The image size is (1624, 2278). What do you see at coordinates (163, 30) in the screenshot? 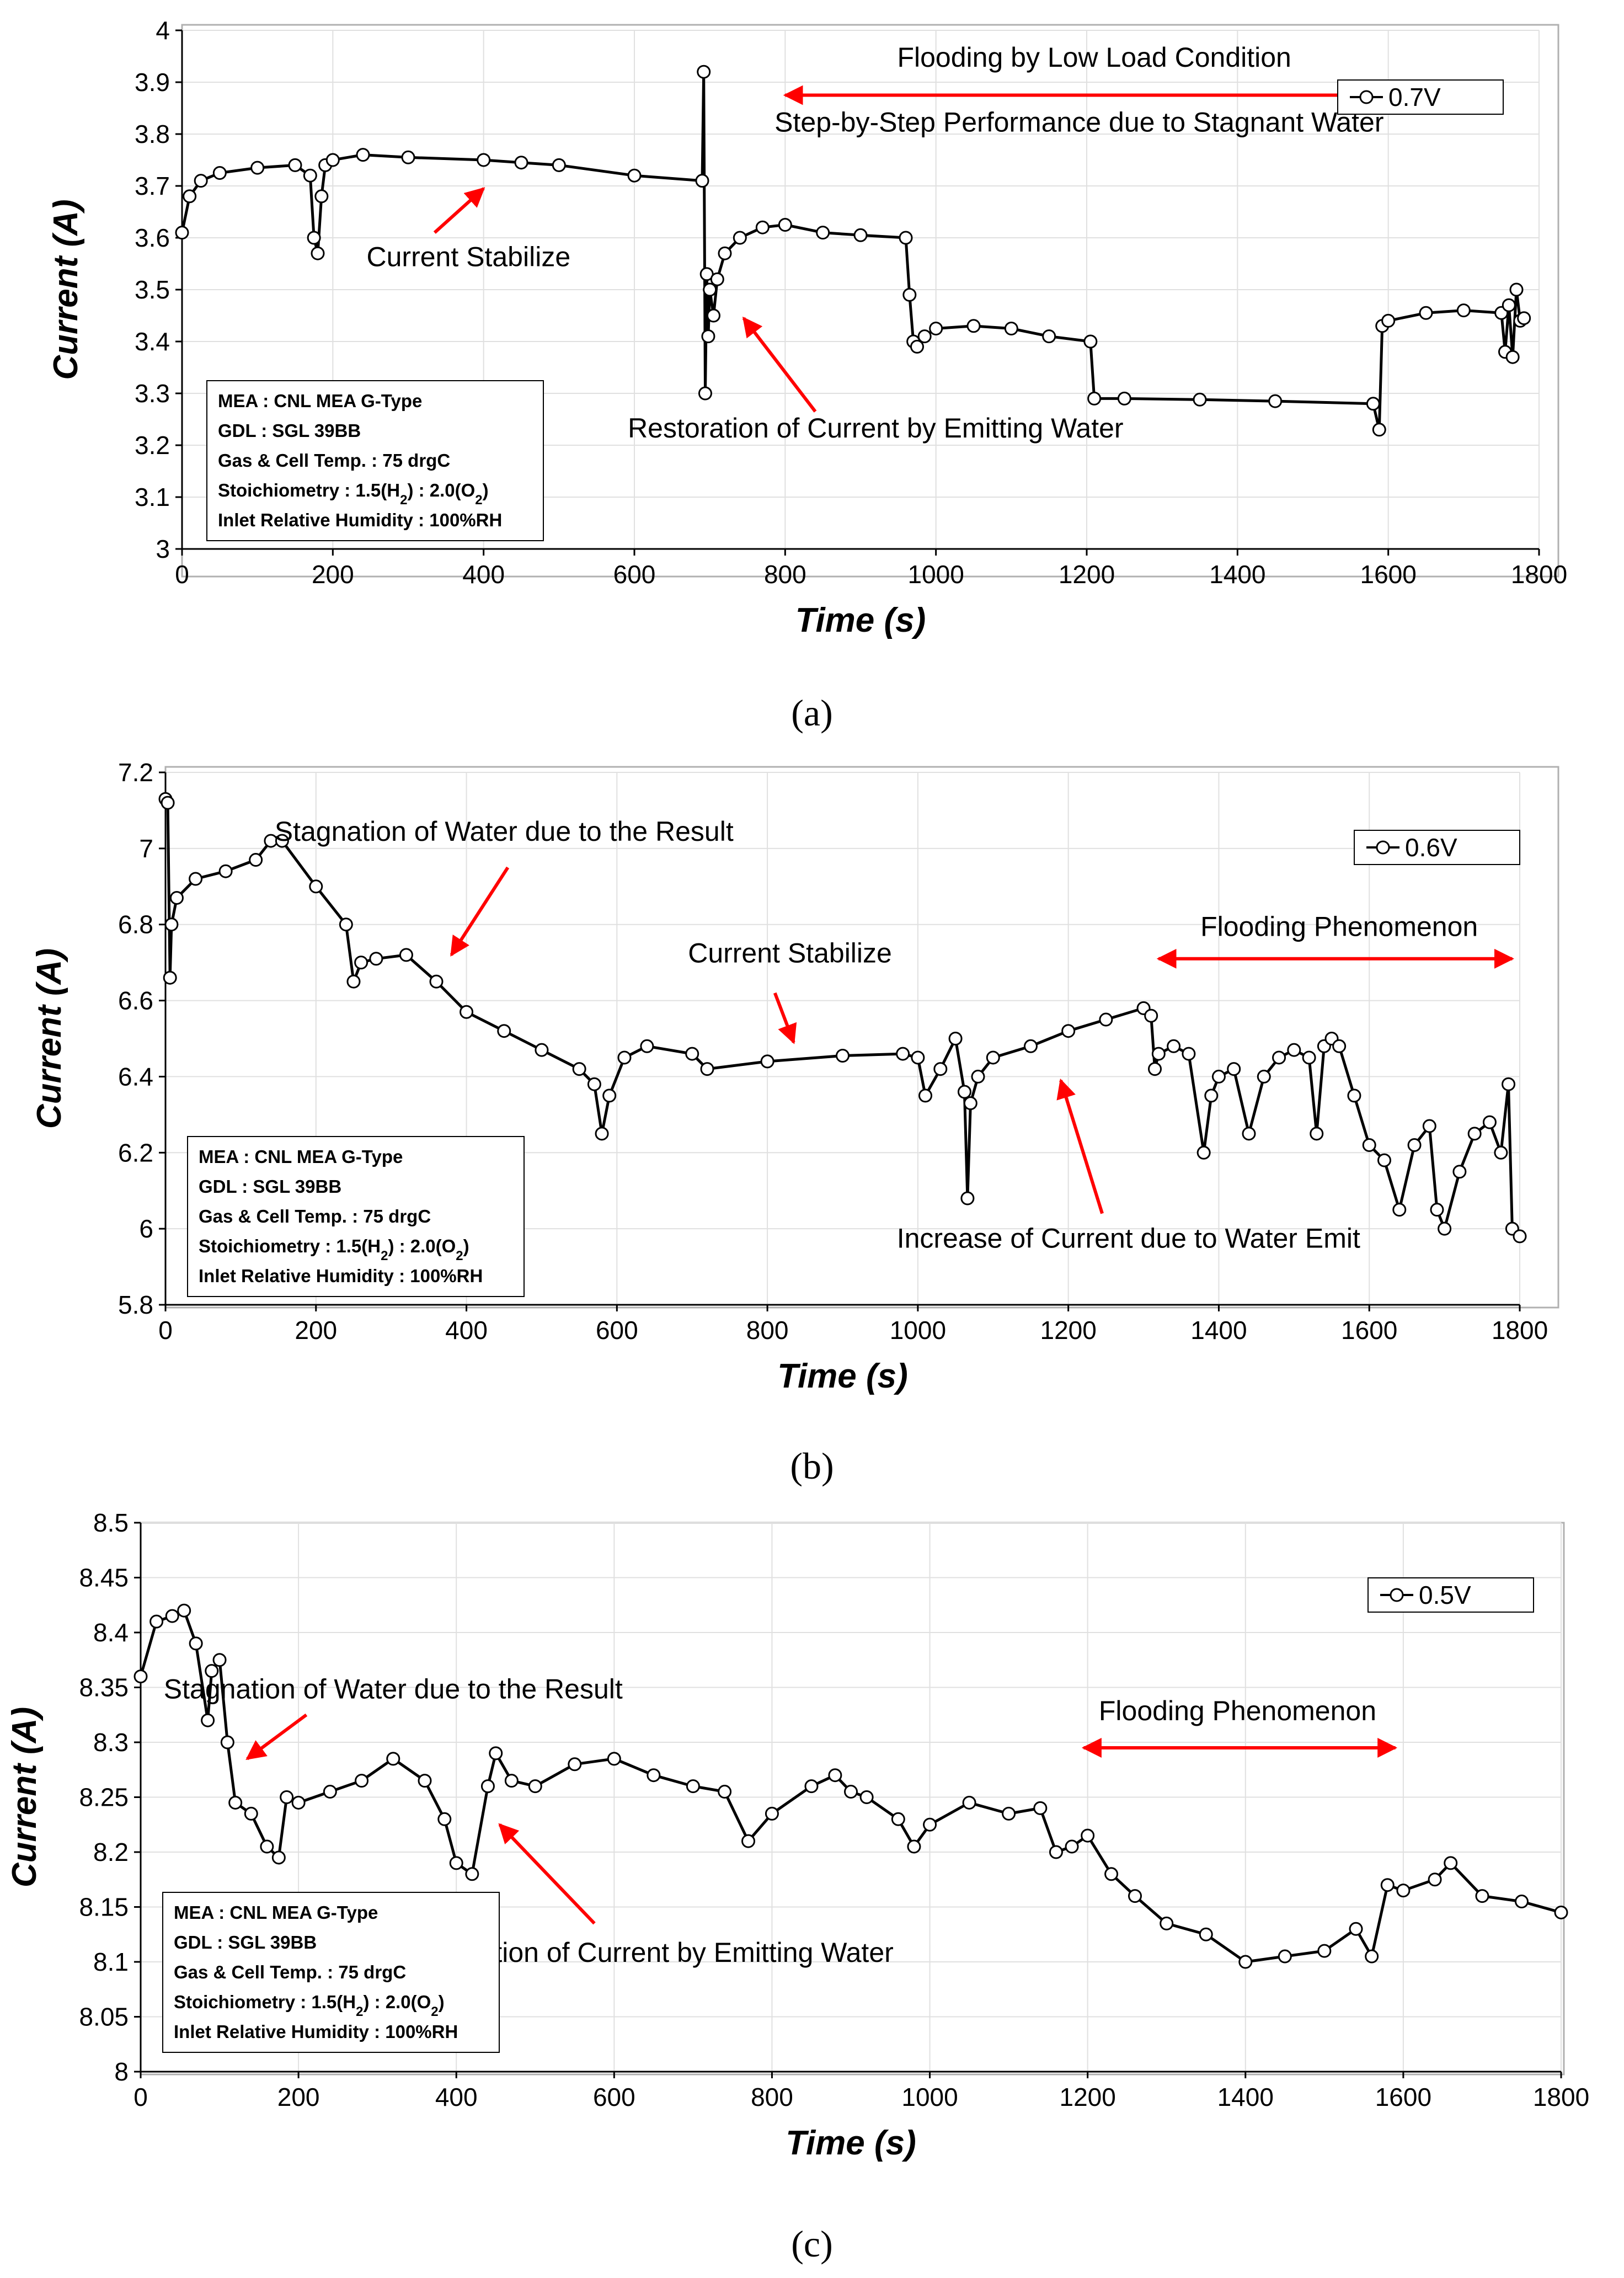
I see `y-tick-label: 4` at bounding box center [163, 30].